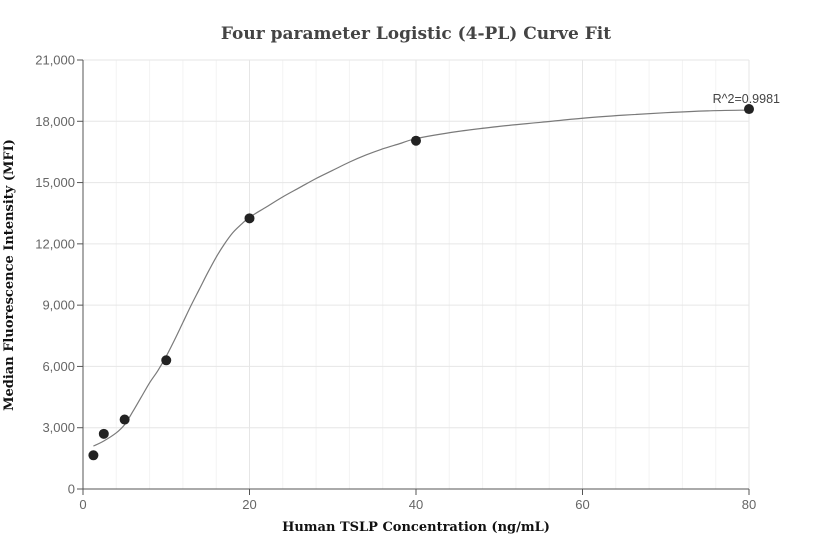 The width and height of the screenshot is (832, 560). Describe the element at coordinates (749, 504) in the screenshot. I see `x-tick-label: 80` at that location.